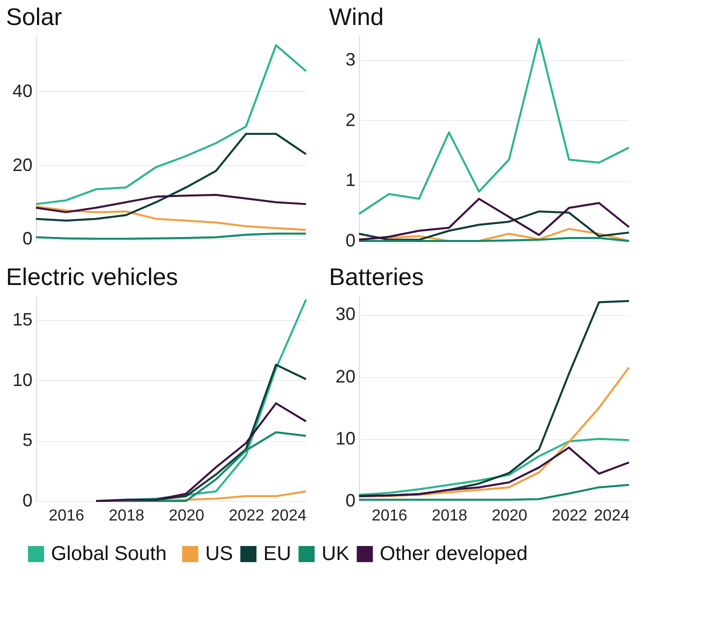 This screenshot has width=707, height=640. I want to click on y-tick-label: 30, so click(345, 314).